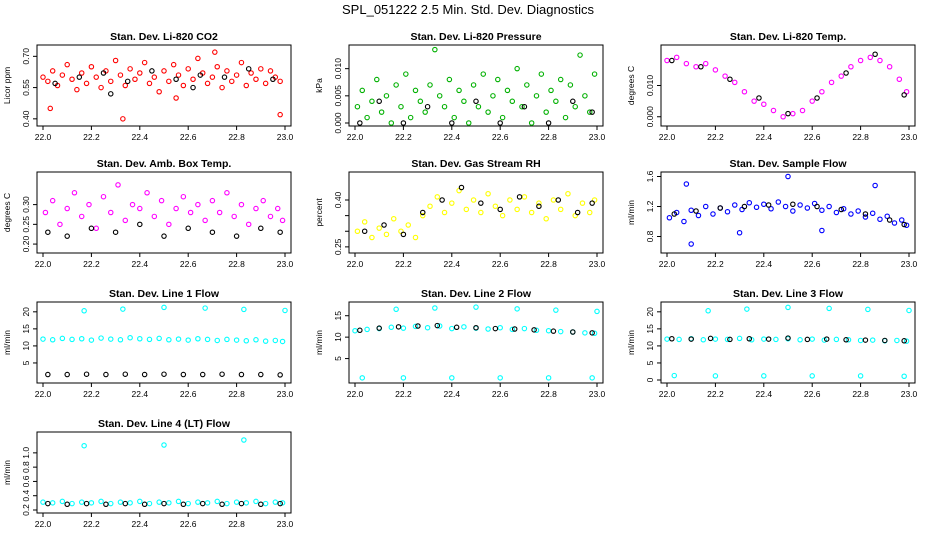  I want to click on y-tick-label: 0.25, so click(338, 246).